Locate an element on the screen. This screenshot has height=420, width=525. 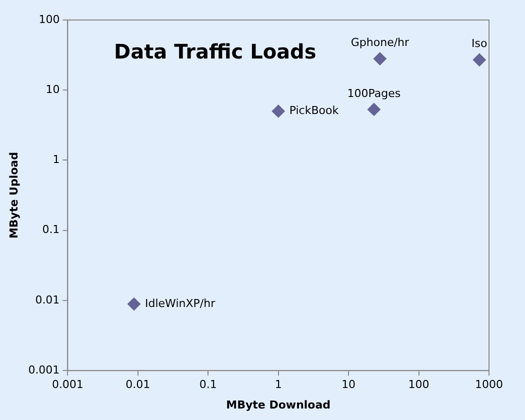
x-tick-label: 100 is located at coordinates (419, 385).